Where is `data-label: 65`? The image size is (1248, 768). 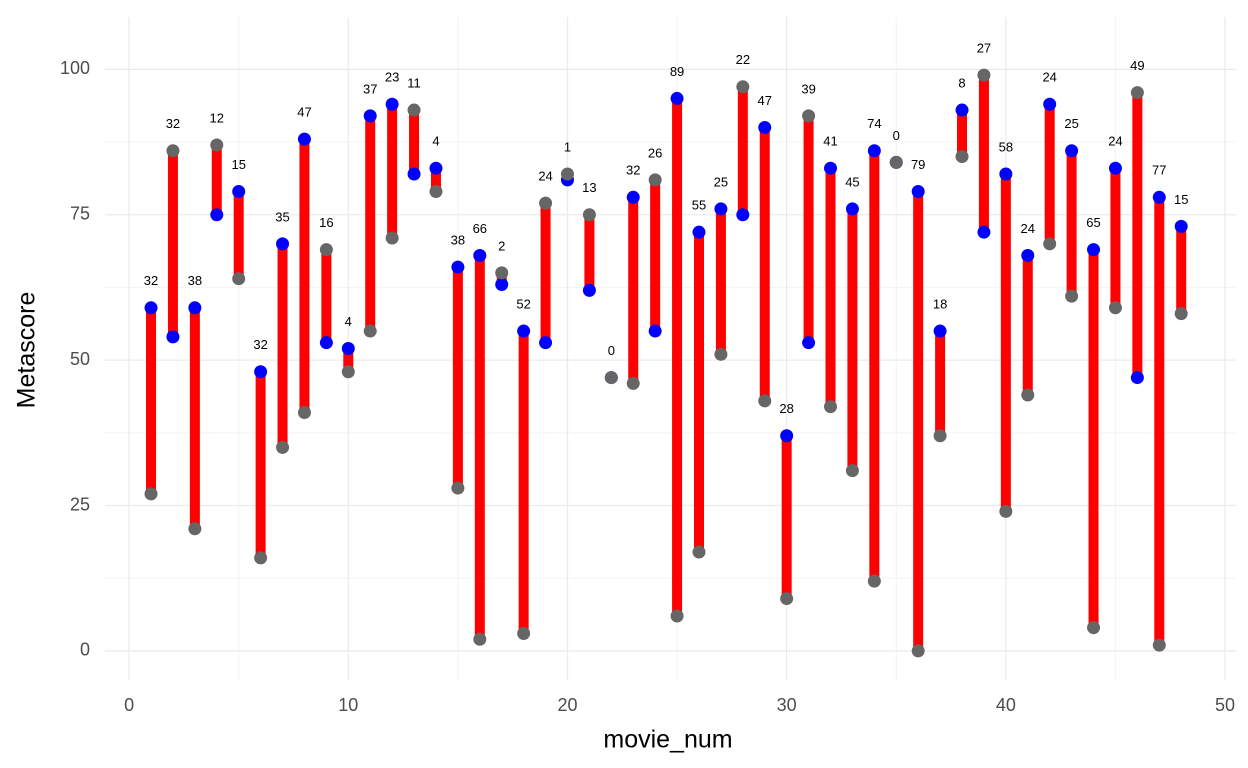
data-label: 65 is located at coordinates (1093, 222).